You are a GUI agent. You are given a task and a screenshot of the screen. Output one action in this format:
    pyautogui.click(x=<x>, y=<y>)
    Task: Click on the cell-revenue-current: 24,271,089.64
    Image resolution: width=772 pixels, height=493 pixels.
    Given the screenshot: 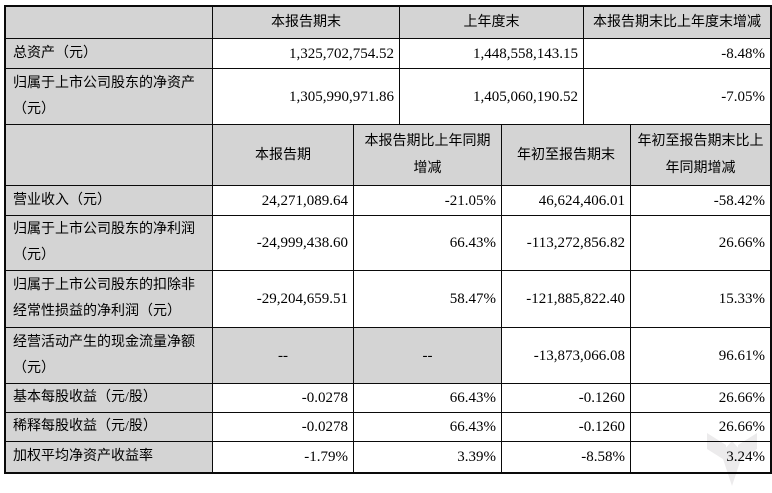 What is the action you would take?
    pyautogui.click(x=283, y=201)
    